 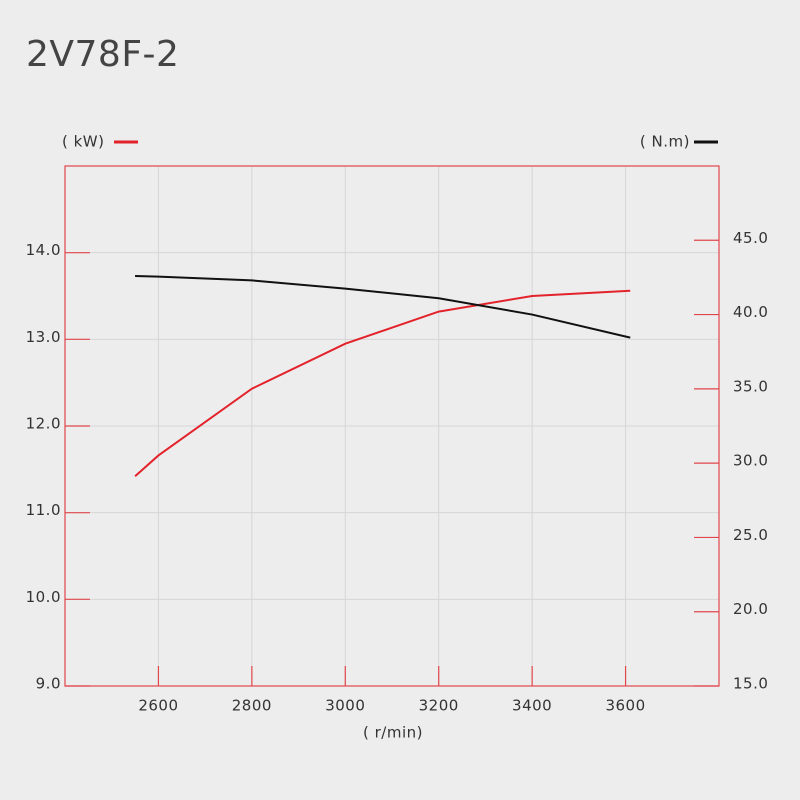 I want to click on y2-tick-label: 35.0, so click(x=750, y=386).